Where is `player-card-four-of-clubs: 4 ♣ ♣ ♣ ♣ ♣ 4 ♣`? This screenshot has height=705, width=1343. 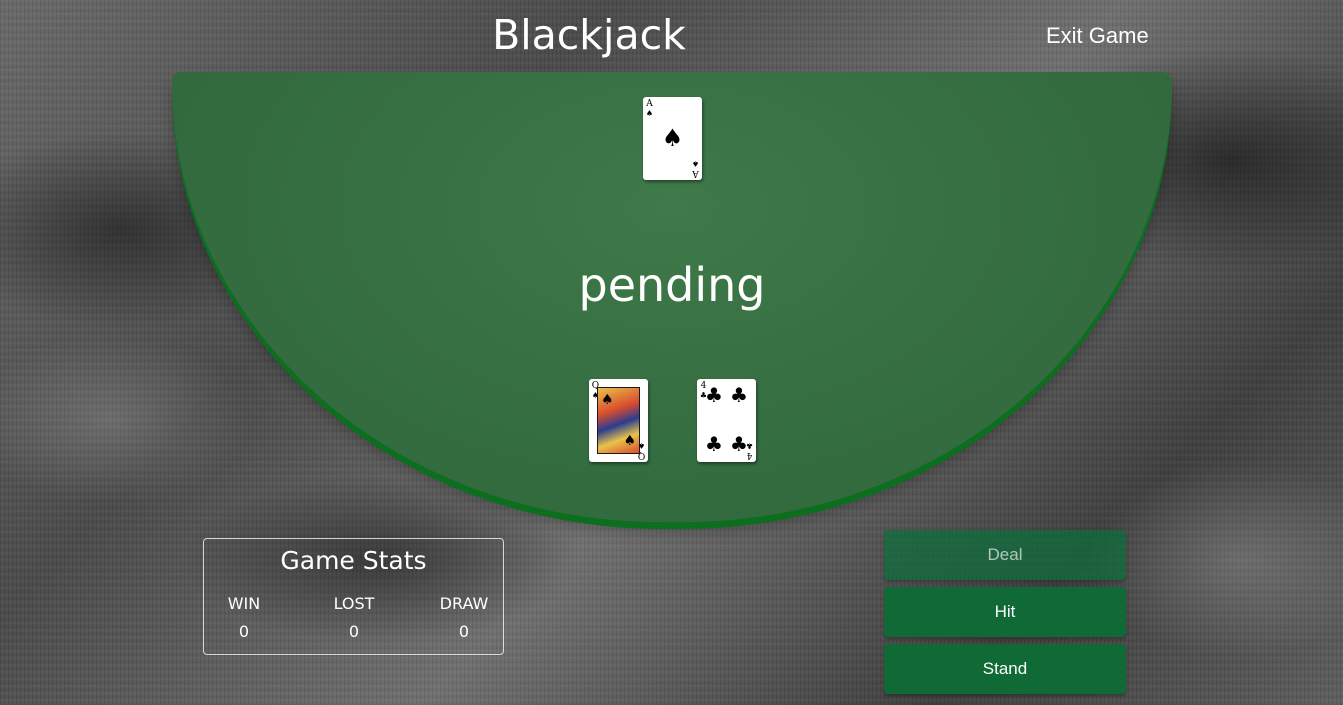 player-card-four-of-clubs: 4 ♣ ♣ ♣ ♣ ♣ 4 ♣ is located at coordinates (726, 420).